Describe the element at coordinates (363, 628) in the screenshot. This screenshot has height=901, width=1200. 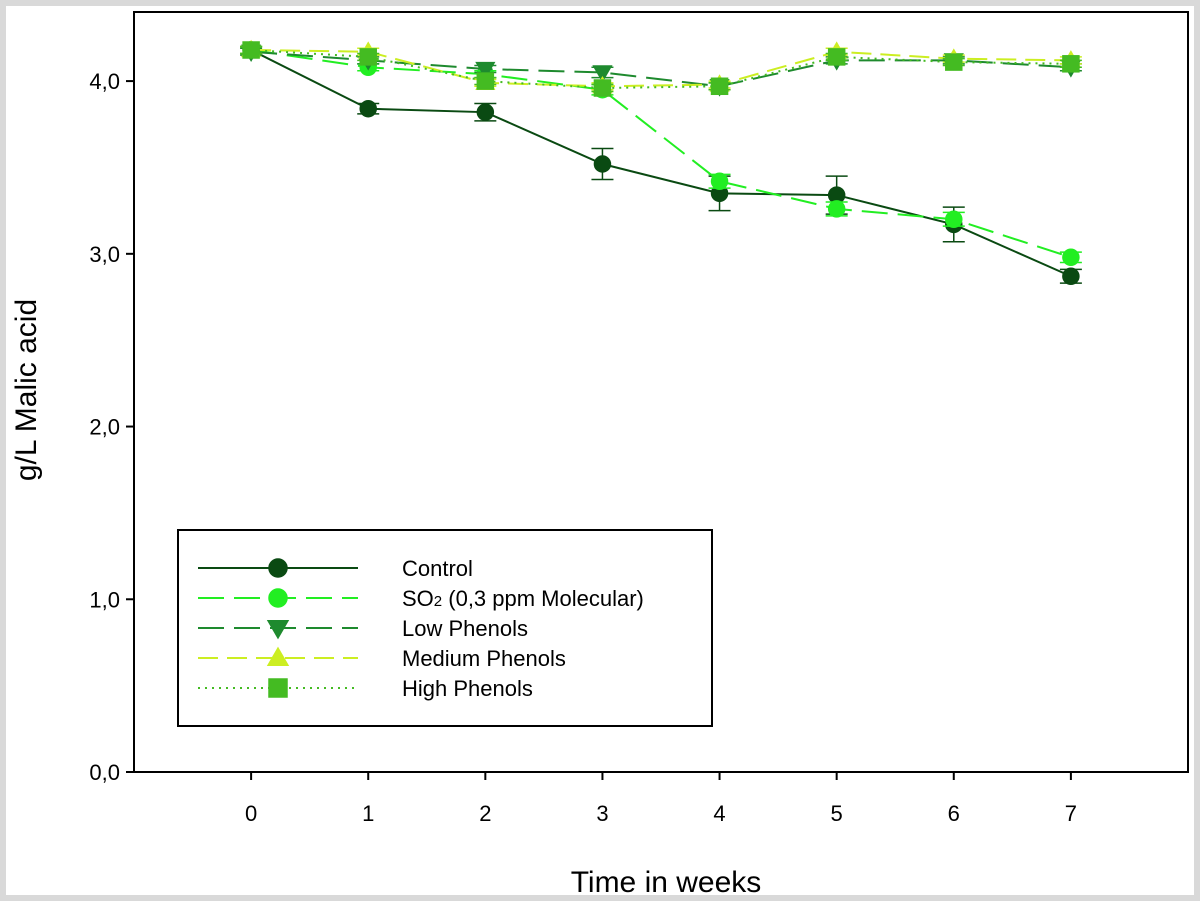
I see `legend-item: Low Phenols` at that location.